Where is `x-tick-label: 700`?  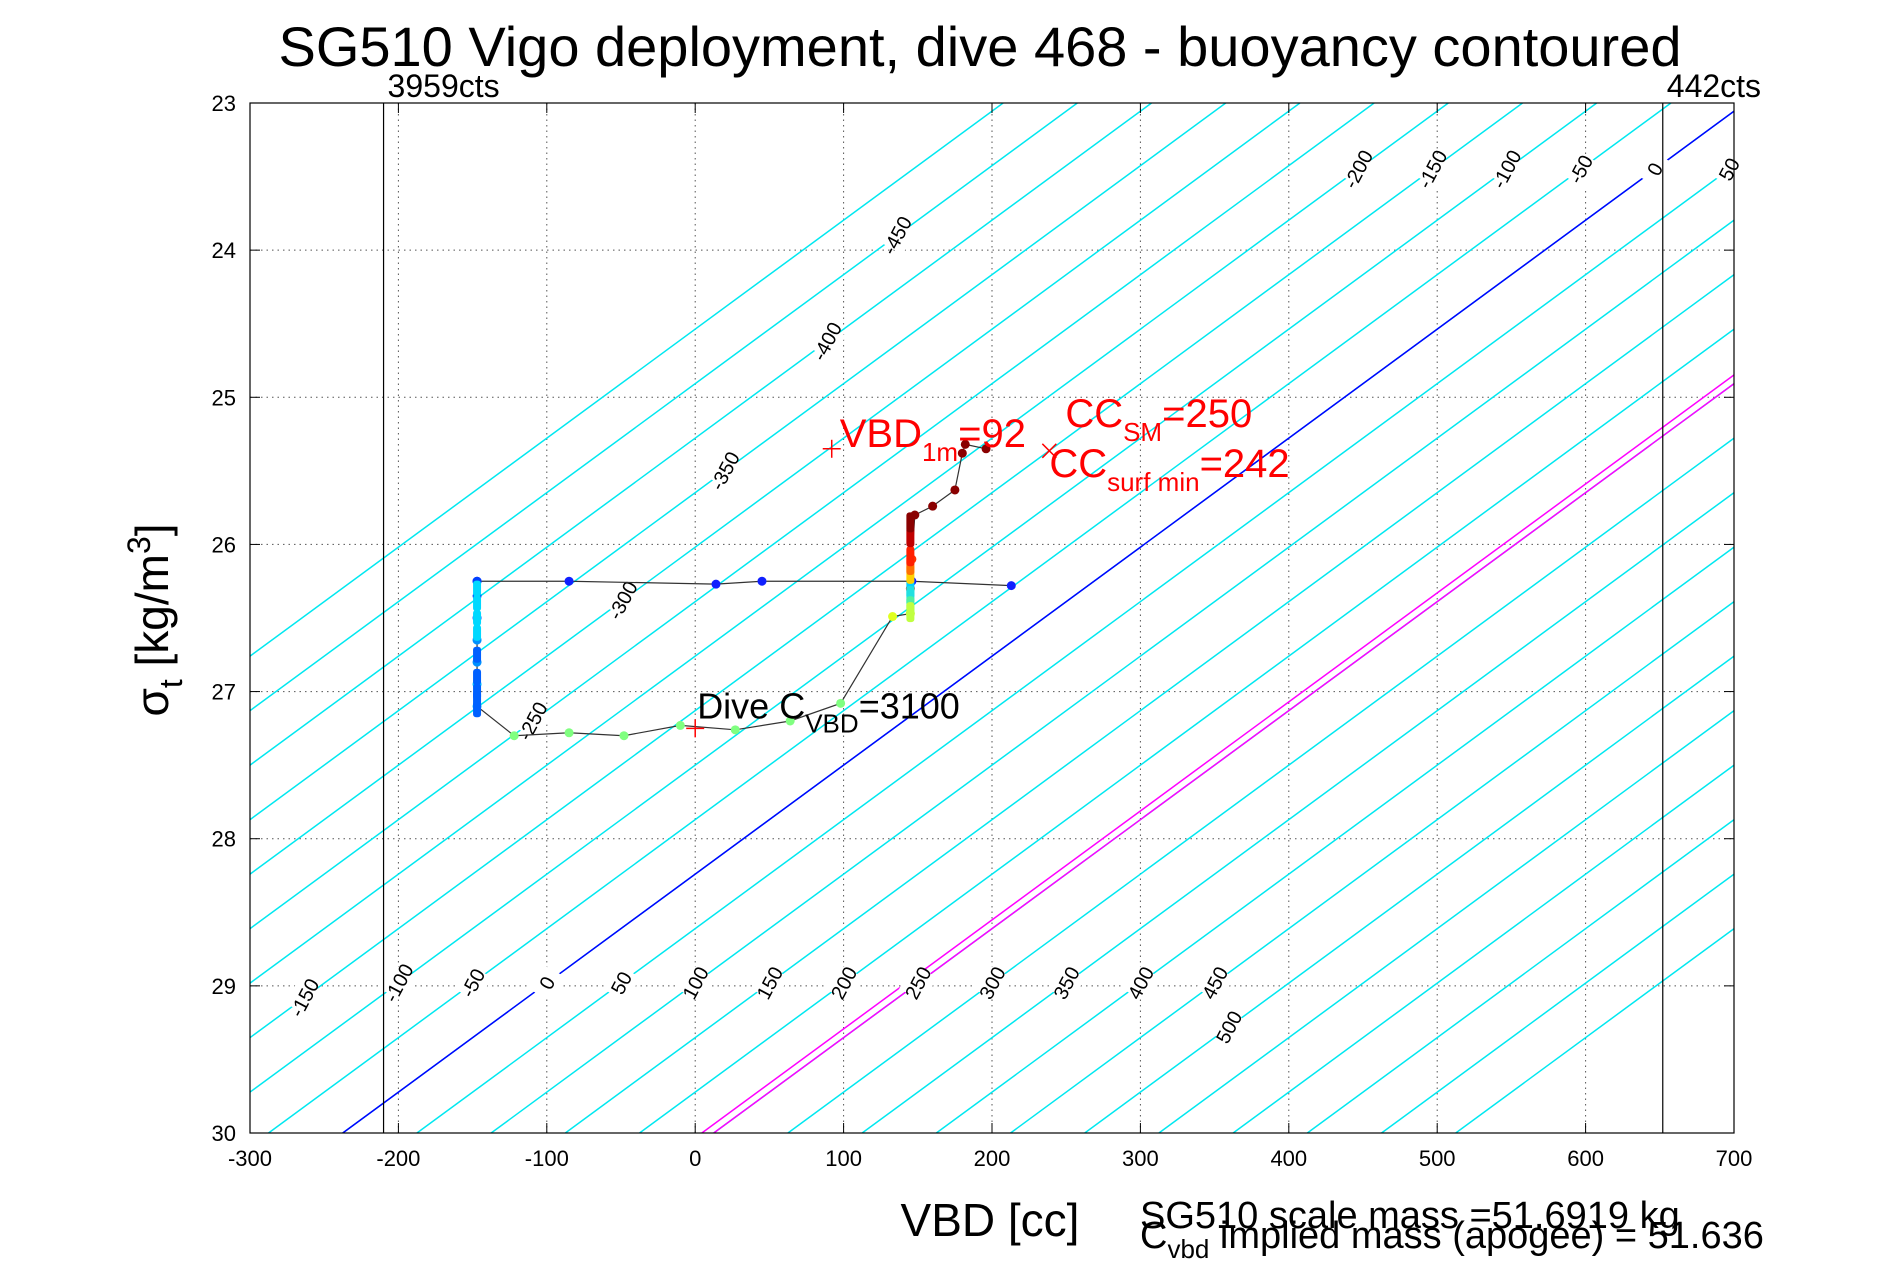 x-tick-label: 700 is located at coordinates (1734, 1158).